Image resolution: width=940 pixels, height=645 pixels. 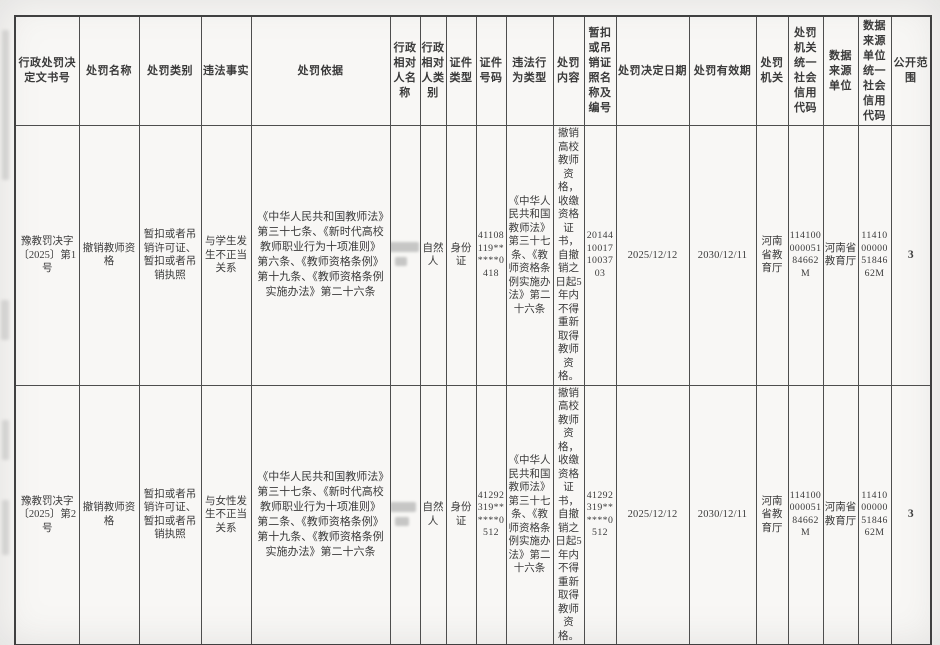 I want to click on header-authority: 处罚机关, so click(x=772, y=70).